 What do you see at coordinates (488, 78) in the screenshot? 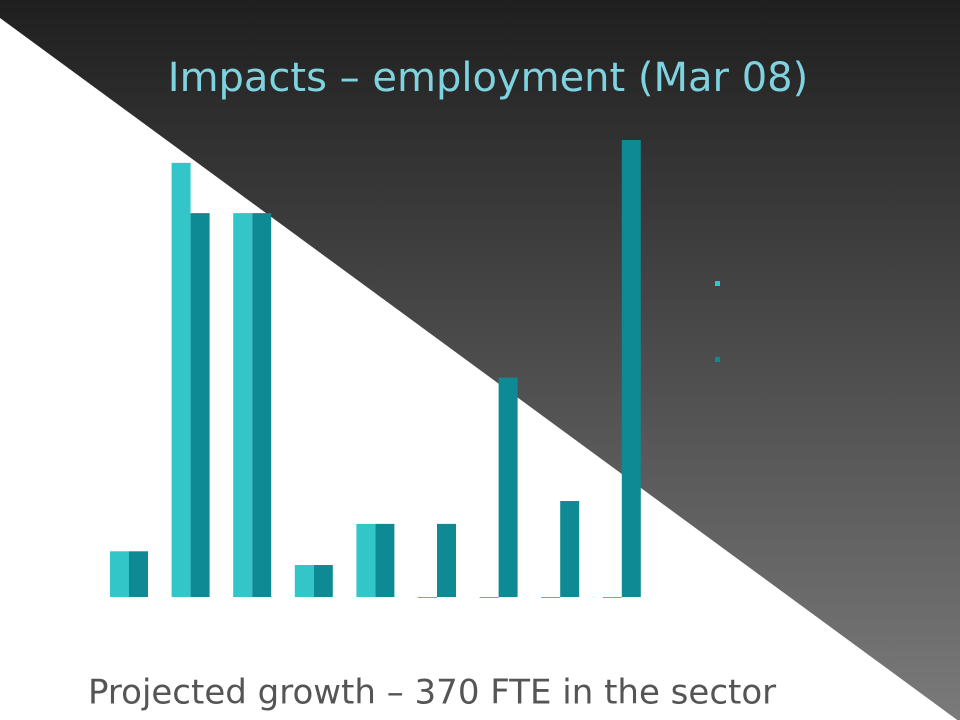
I see `chart-title: Impacts – employment (Mar 08)` at bounding box center [488, 78].